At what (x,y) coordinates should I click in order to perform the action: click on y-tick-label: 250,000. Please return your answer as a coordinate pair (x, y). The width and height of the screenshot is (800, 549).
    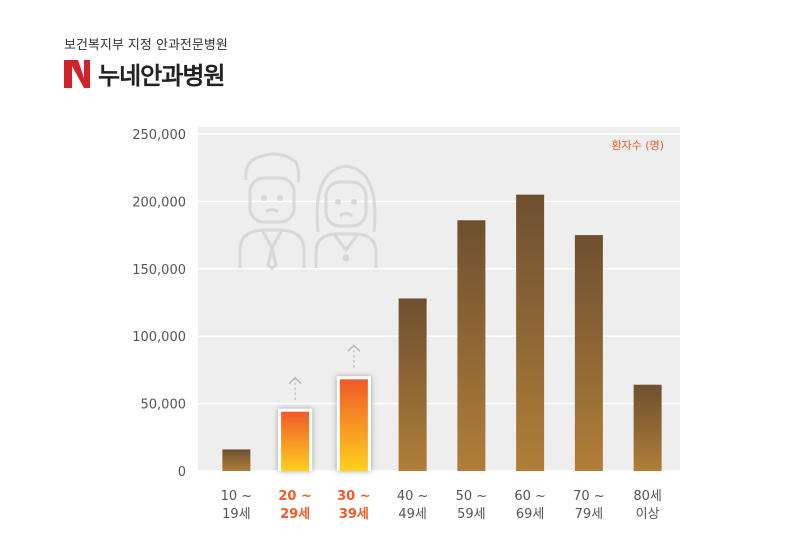
    Looking at the image, I should click on (159, 135).